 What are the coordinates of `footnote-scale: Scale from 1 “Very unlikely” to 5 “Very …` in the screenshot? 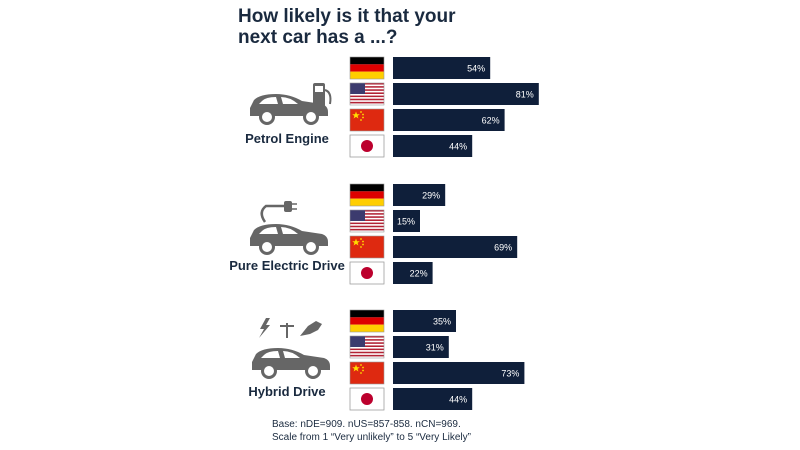 It's located at (371, 437).